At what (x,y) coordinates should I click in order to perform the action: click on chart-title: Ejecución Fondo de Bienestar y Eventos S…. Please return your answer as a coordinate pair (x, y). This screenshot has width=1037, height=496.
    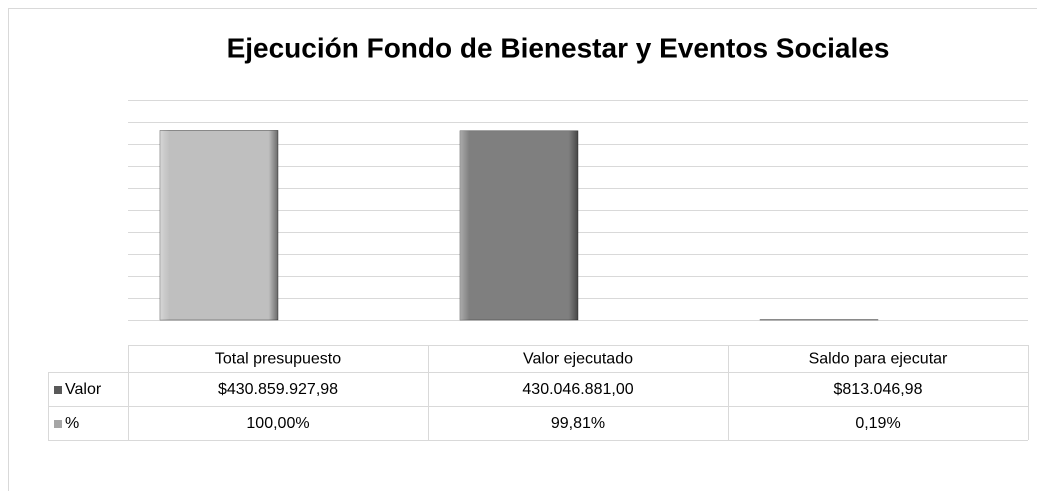
    Looking at the image, I should click on (558, 47).